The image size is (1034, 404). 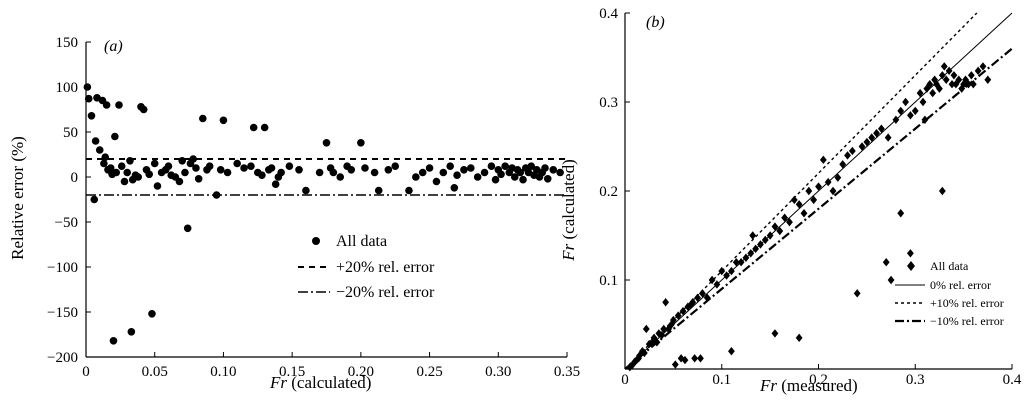 What do you see at coordinates (721, 380) in the screenshot?
I see `b-x-tick-label: 0.1` at bounding box center [721, 380].